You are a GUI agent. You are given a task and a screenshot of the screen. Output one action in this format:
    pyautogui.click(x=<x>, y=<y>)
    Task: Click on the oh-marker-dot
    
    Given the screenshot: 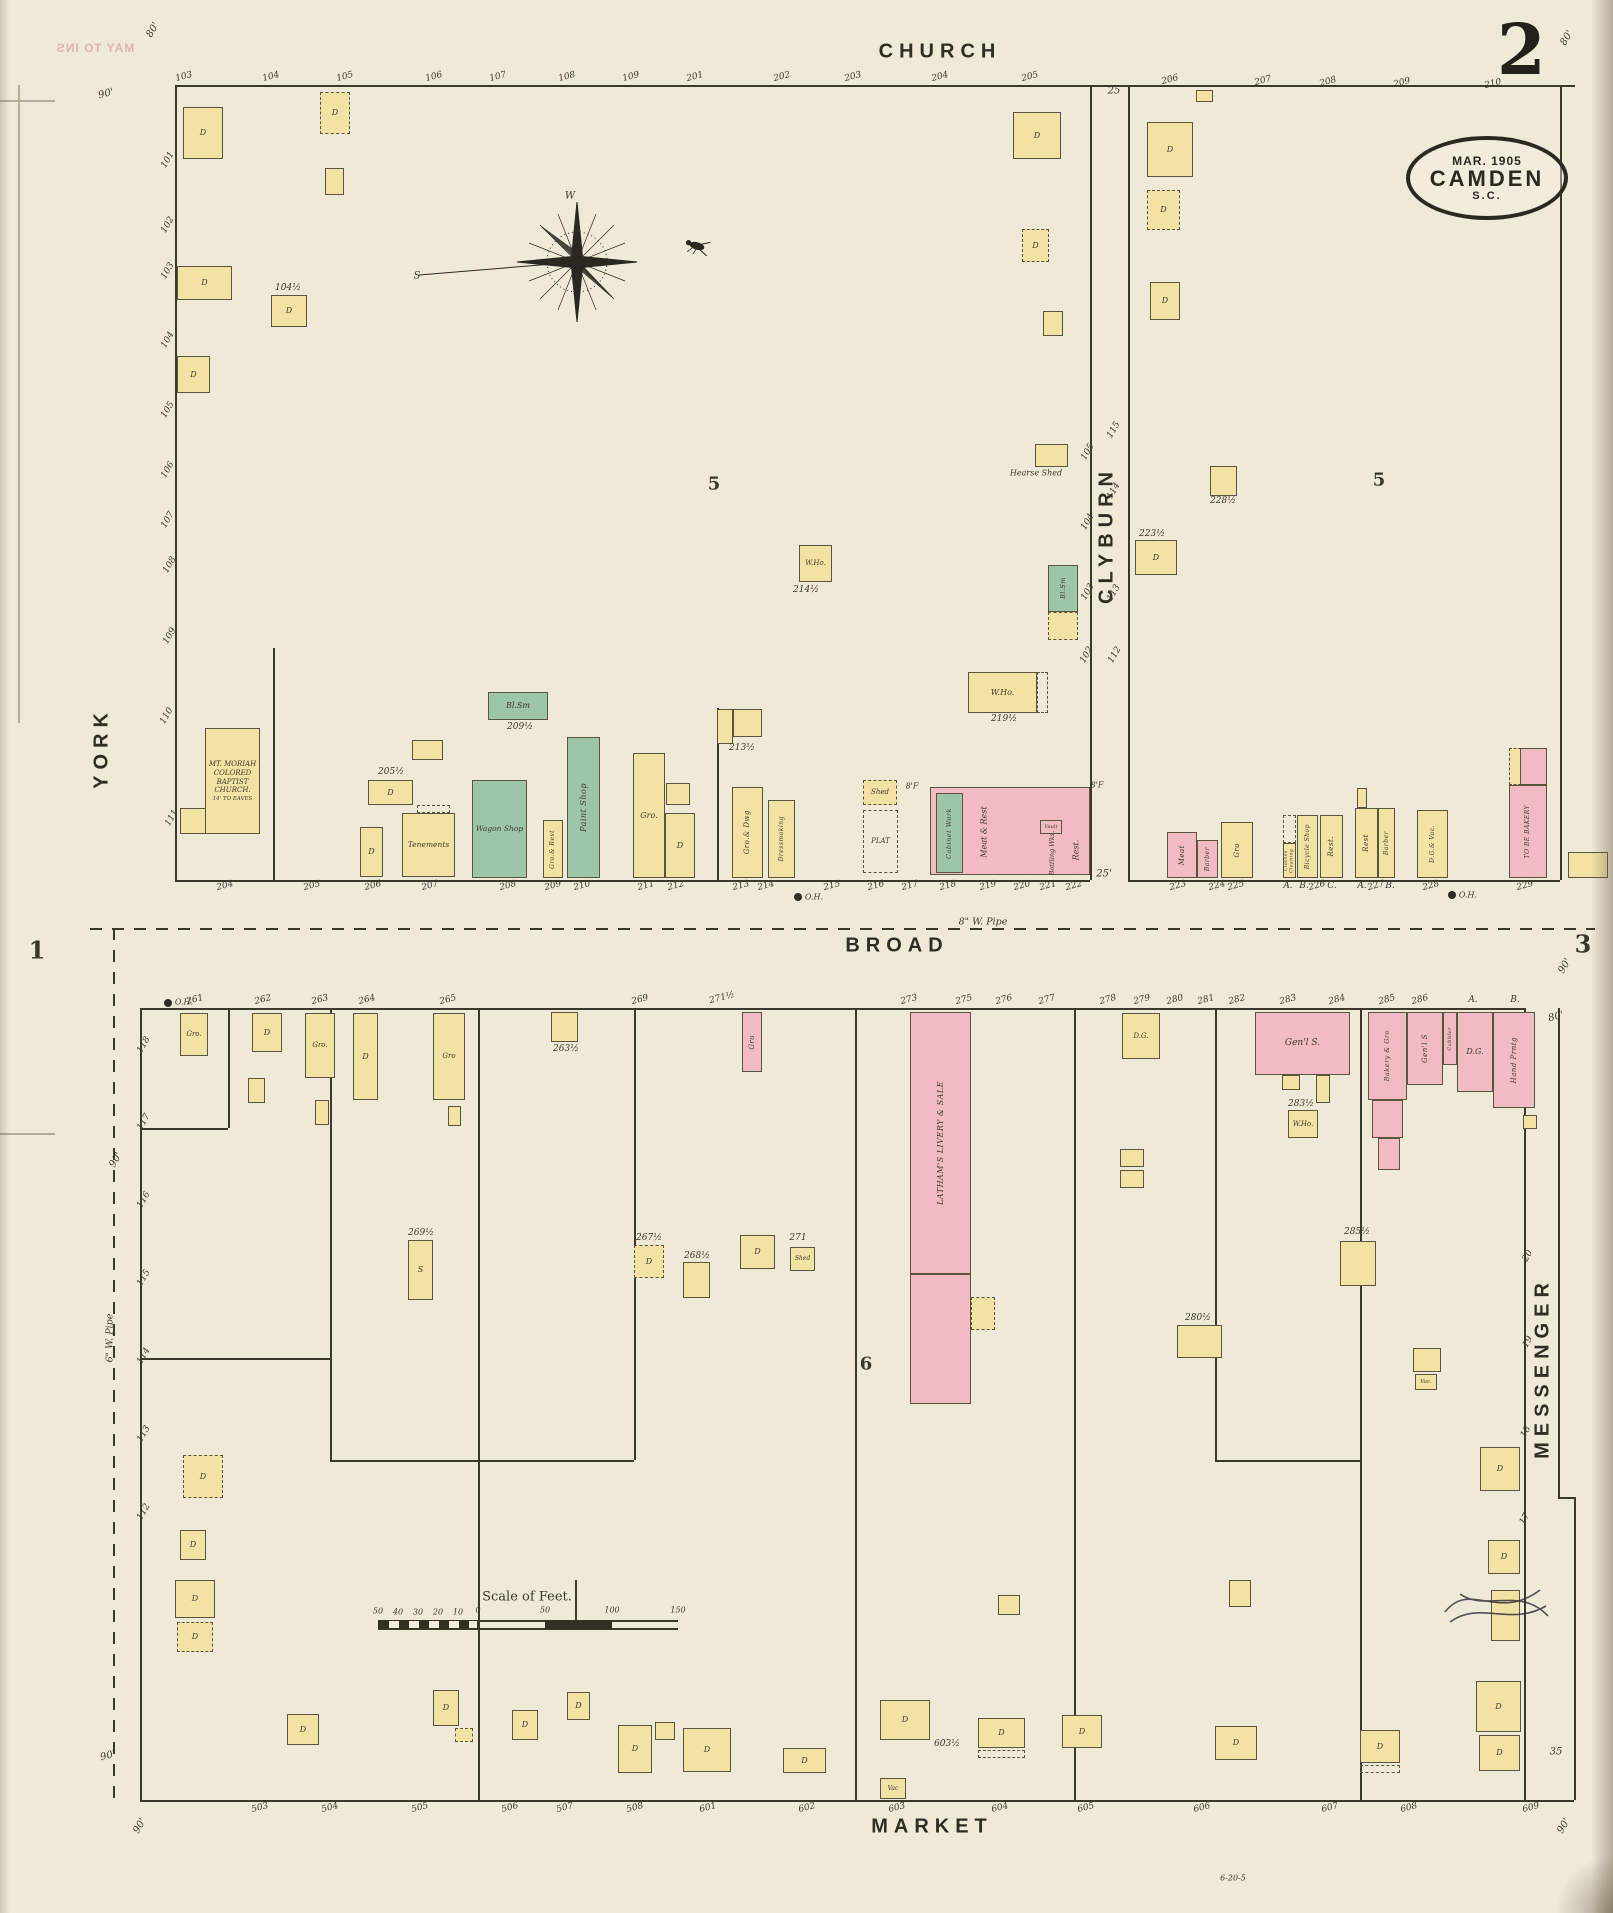 What is the action you would take?
    pyautogui.click(x=168, y=1003)
    